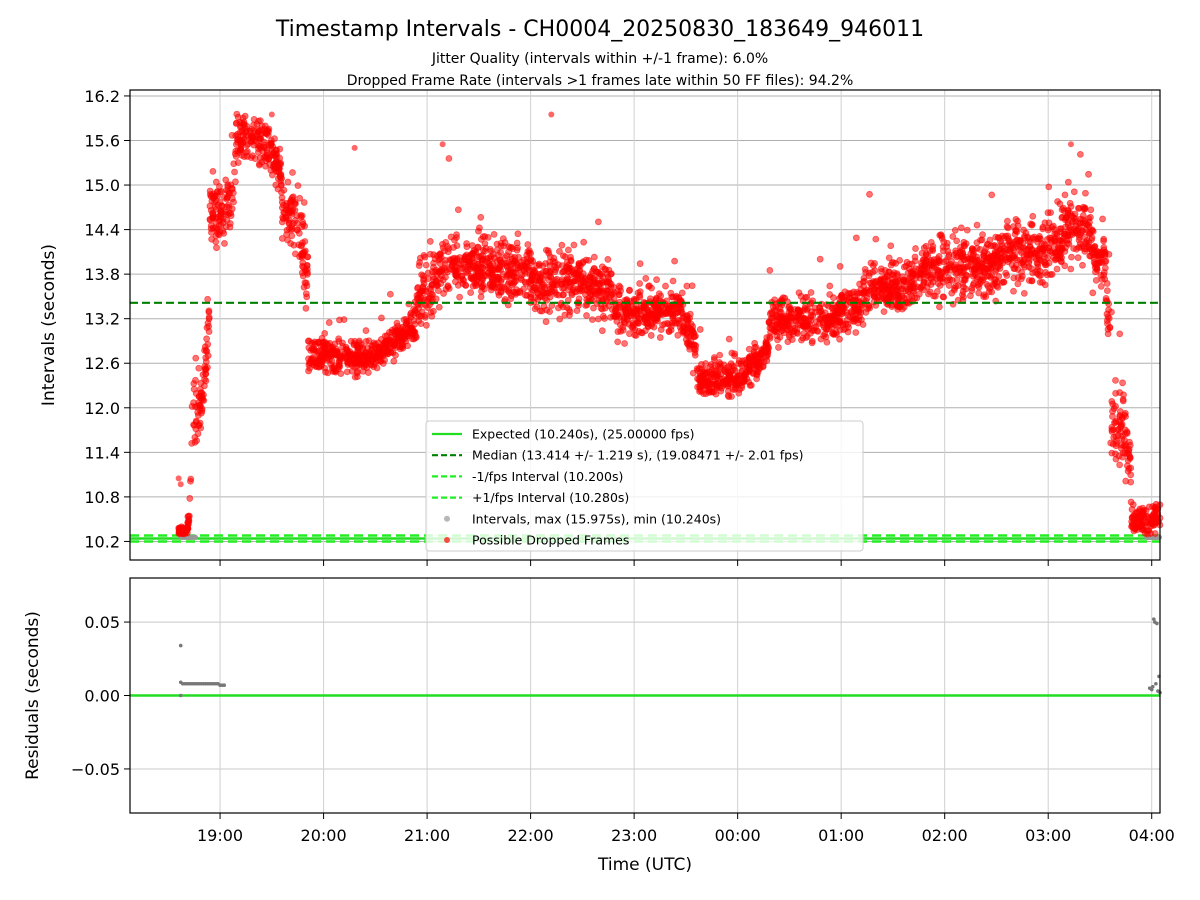 The height and width of the screenshot is (900, 1200). What do you see at coordinates (180, 645) in the screenshot?
I see `residual-point` at bounding box center [180, 645].